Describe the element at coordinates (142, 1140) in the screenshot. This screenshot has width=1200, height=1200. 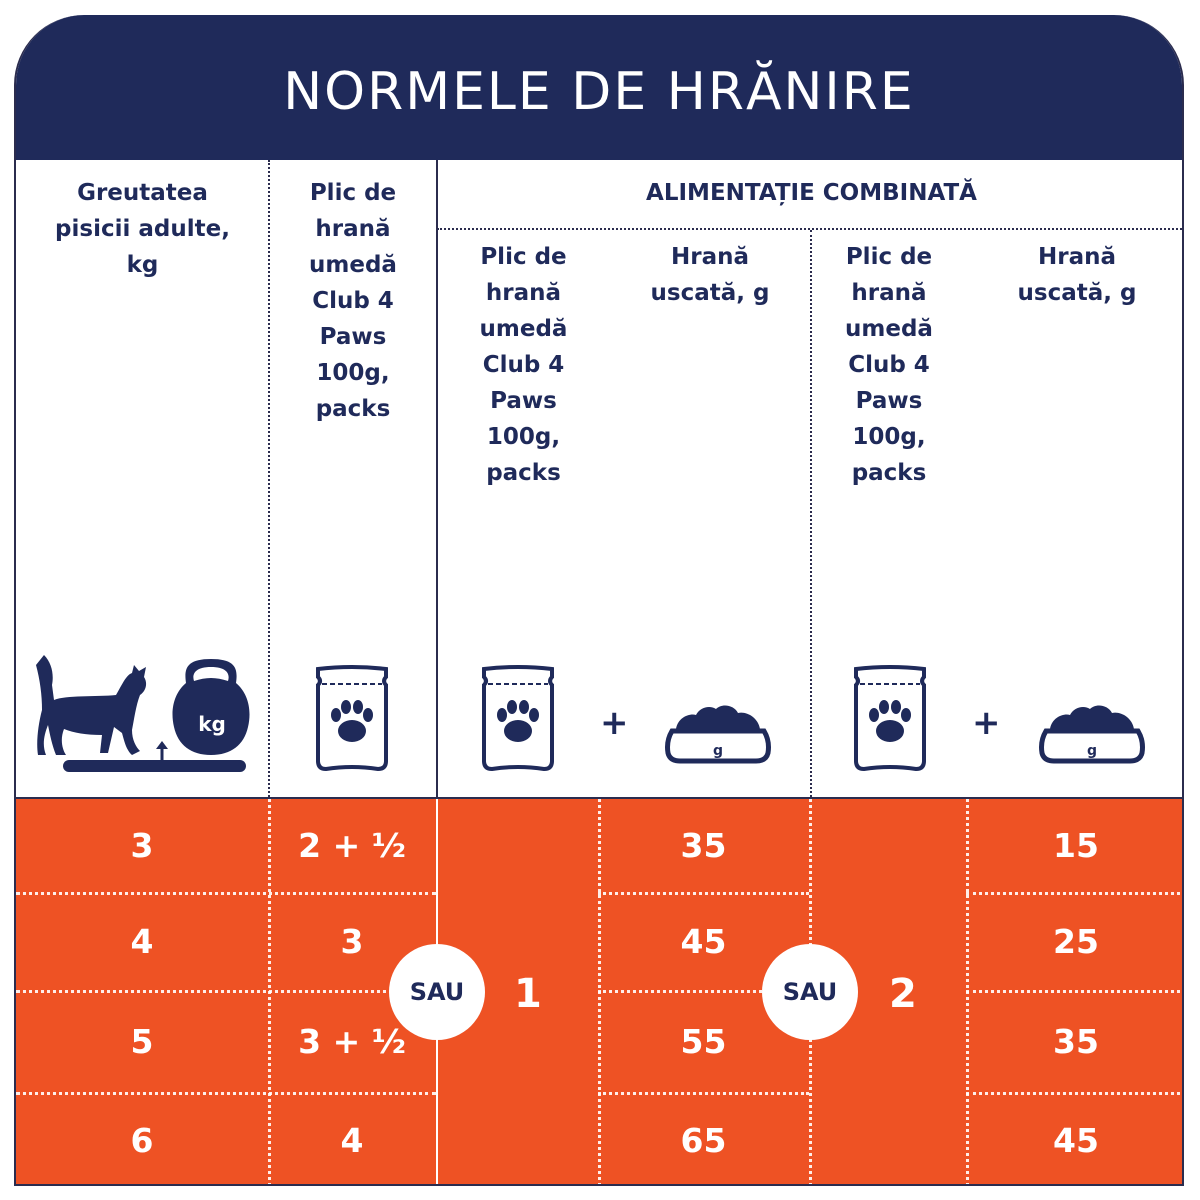
I see `cell-weight: 6` at that location.